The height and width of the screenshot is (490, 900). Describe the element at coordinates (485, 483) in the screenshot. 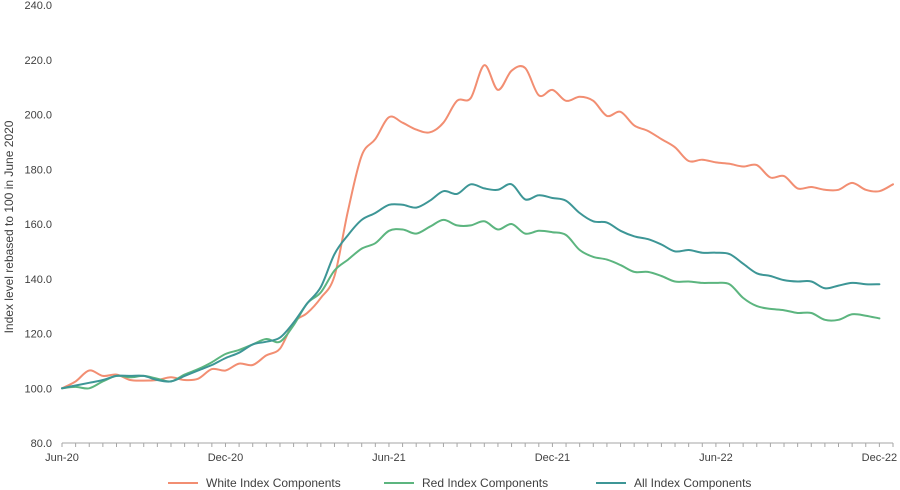

I see `legend-label: Red Index Components` at that location.